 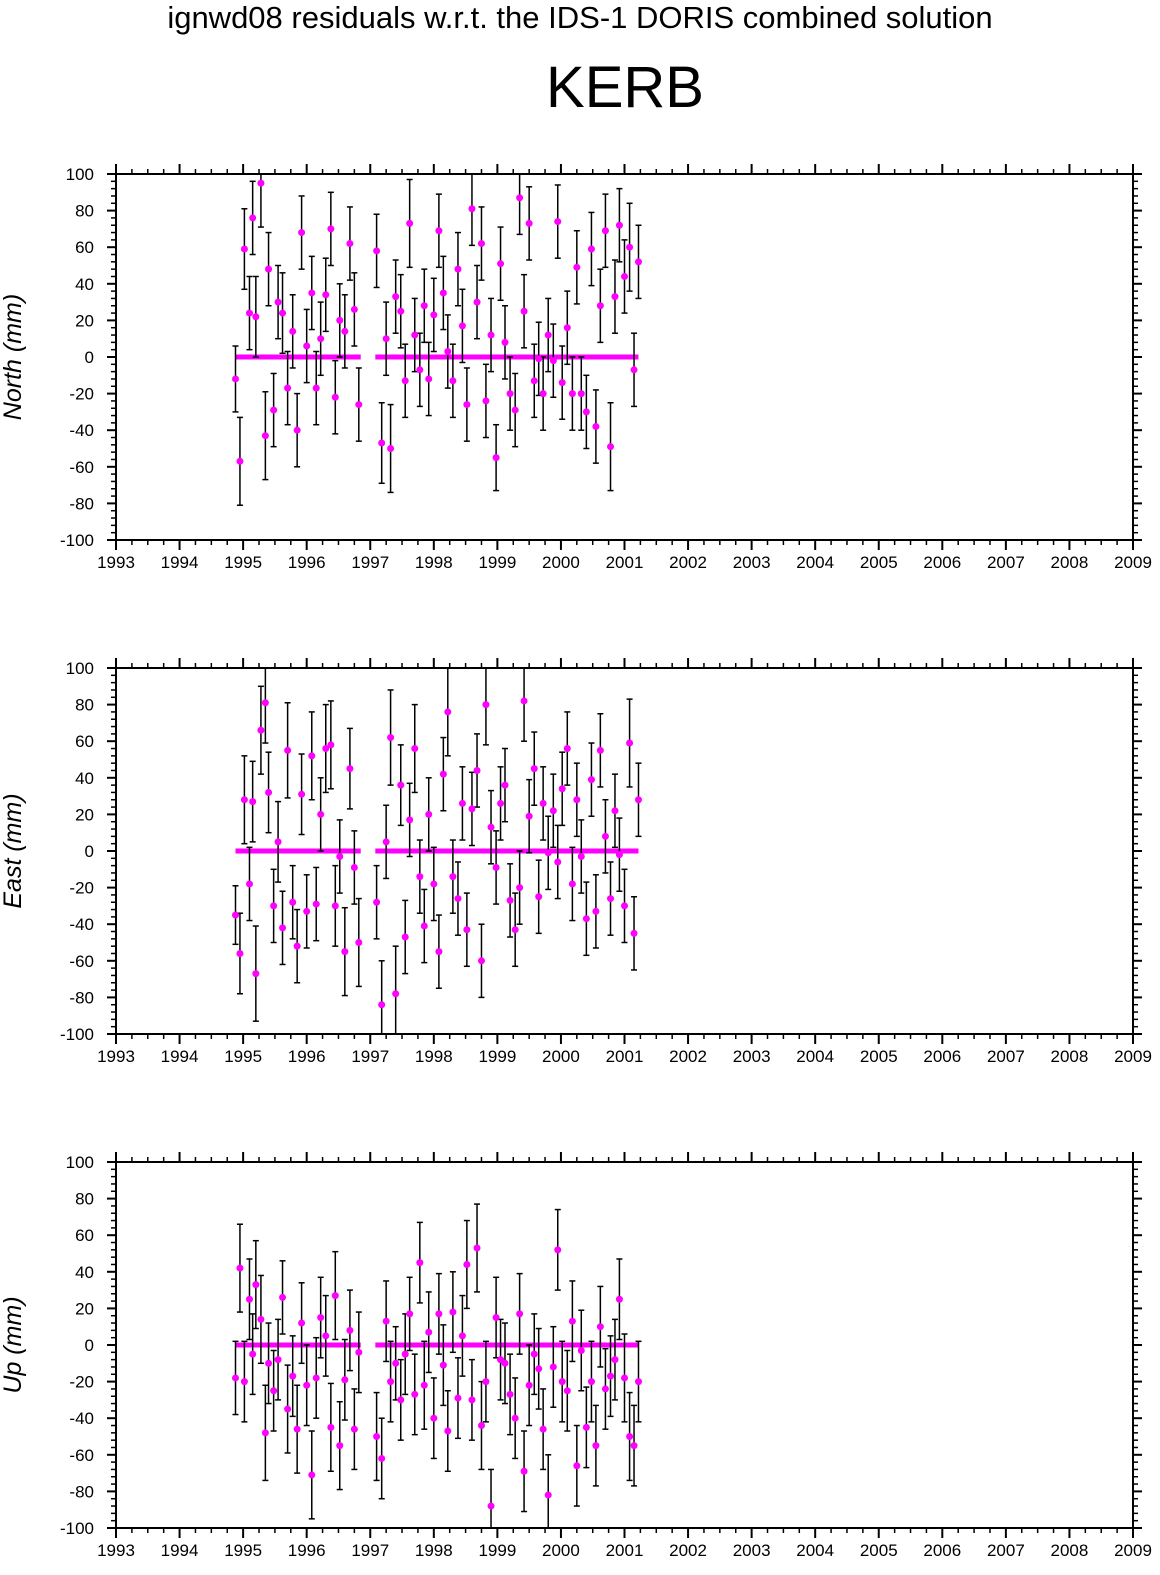 I want to click on east-y-tick-label: 80, so click(x=84, y=705).